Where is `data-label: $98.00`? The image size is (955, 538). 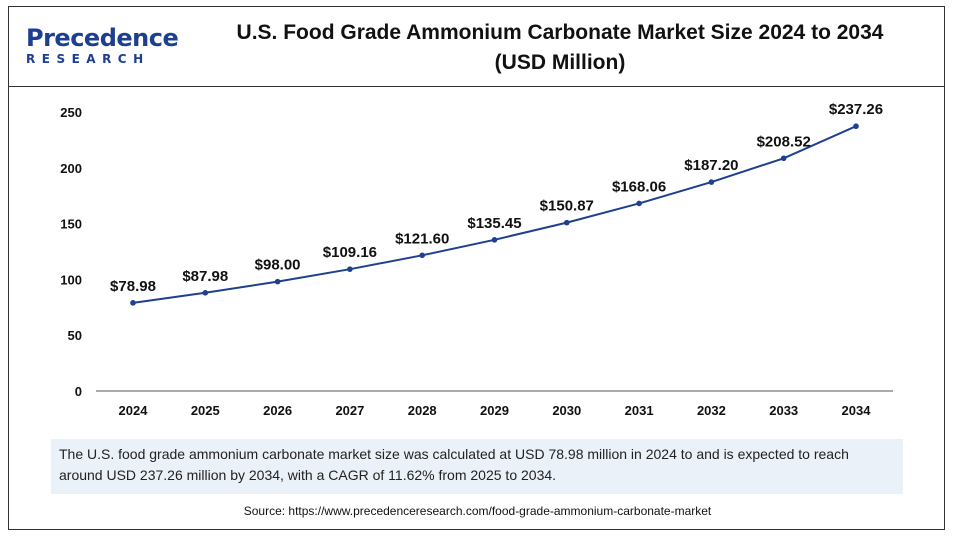 data-label: $98.00 is located at coordinates (278, 265).